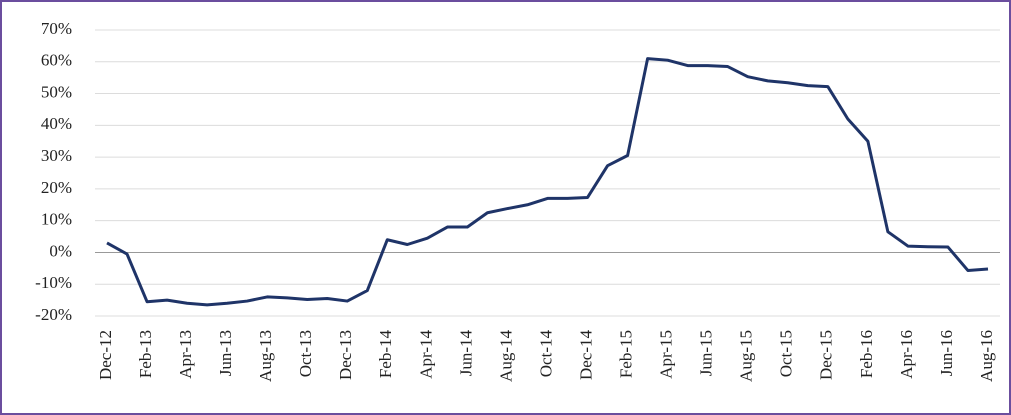  I want to click on x-tick-label: Apr-14, so click(425, 354).